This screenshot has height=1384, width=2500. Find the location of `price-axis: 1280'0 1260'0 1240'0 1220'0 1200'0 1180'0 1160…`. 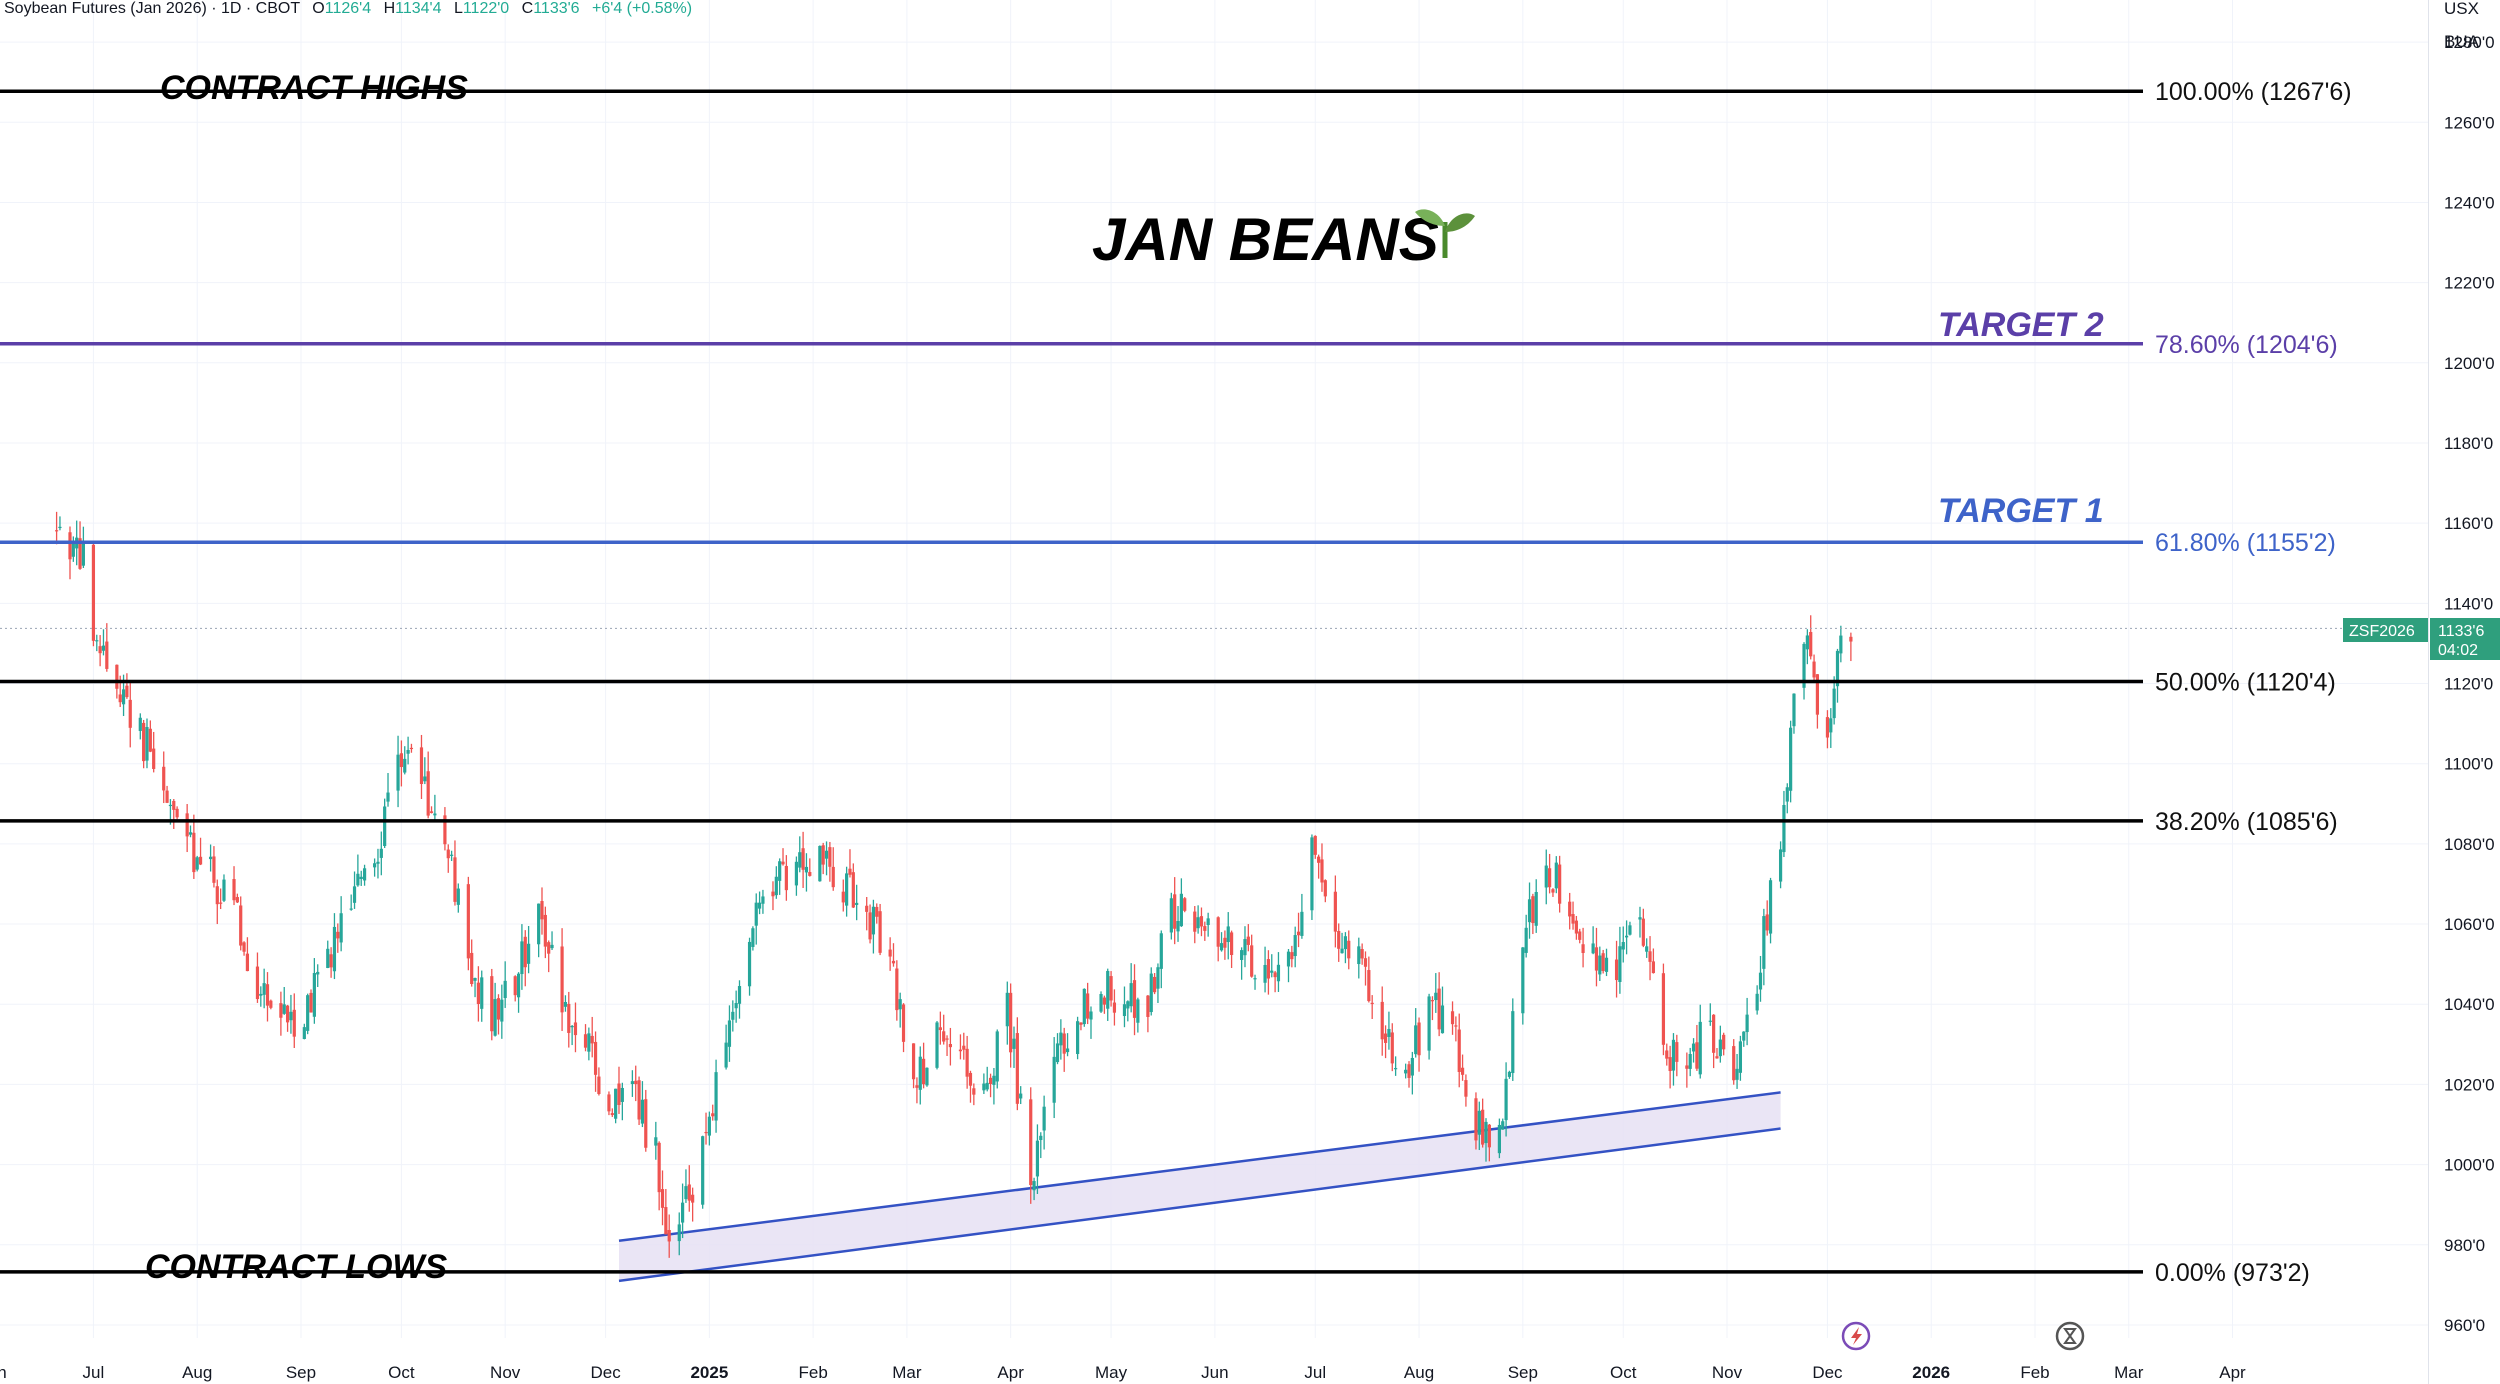

price-axis: 1280'0 1260'0 1240'0 1220'0 1200'0 1180'0 1160… is located at coordinates (2461, 692).